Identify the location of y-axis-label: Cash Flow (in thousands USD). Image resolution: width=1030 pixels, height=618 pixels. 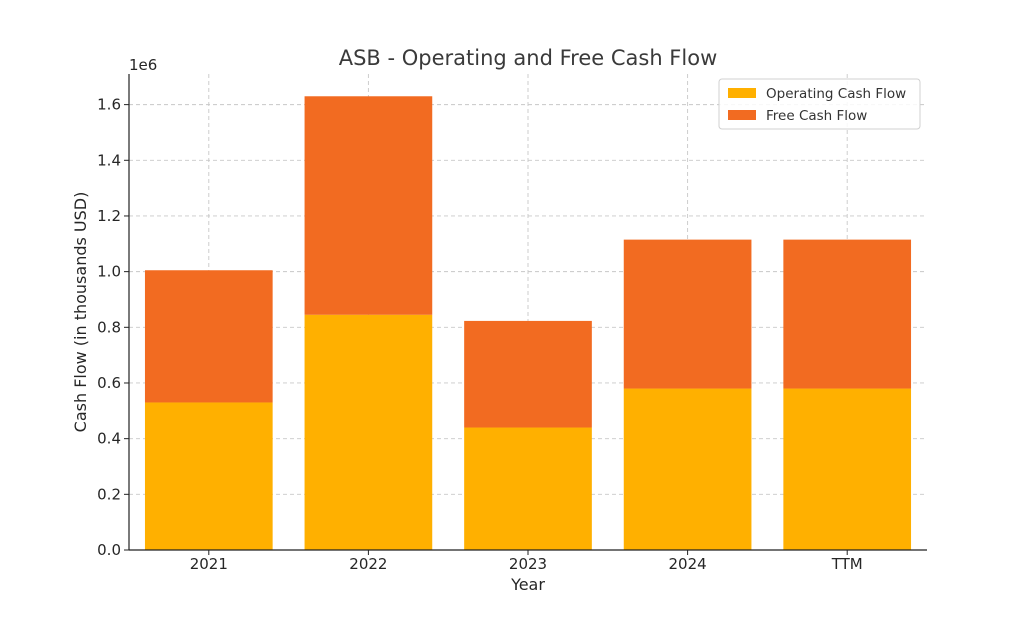
(80, 312).